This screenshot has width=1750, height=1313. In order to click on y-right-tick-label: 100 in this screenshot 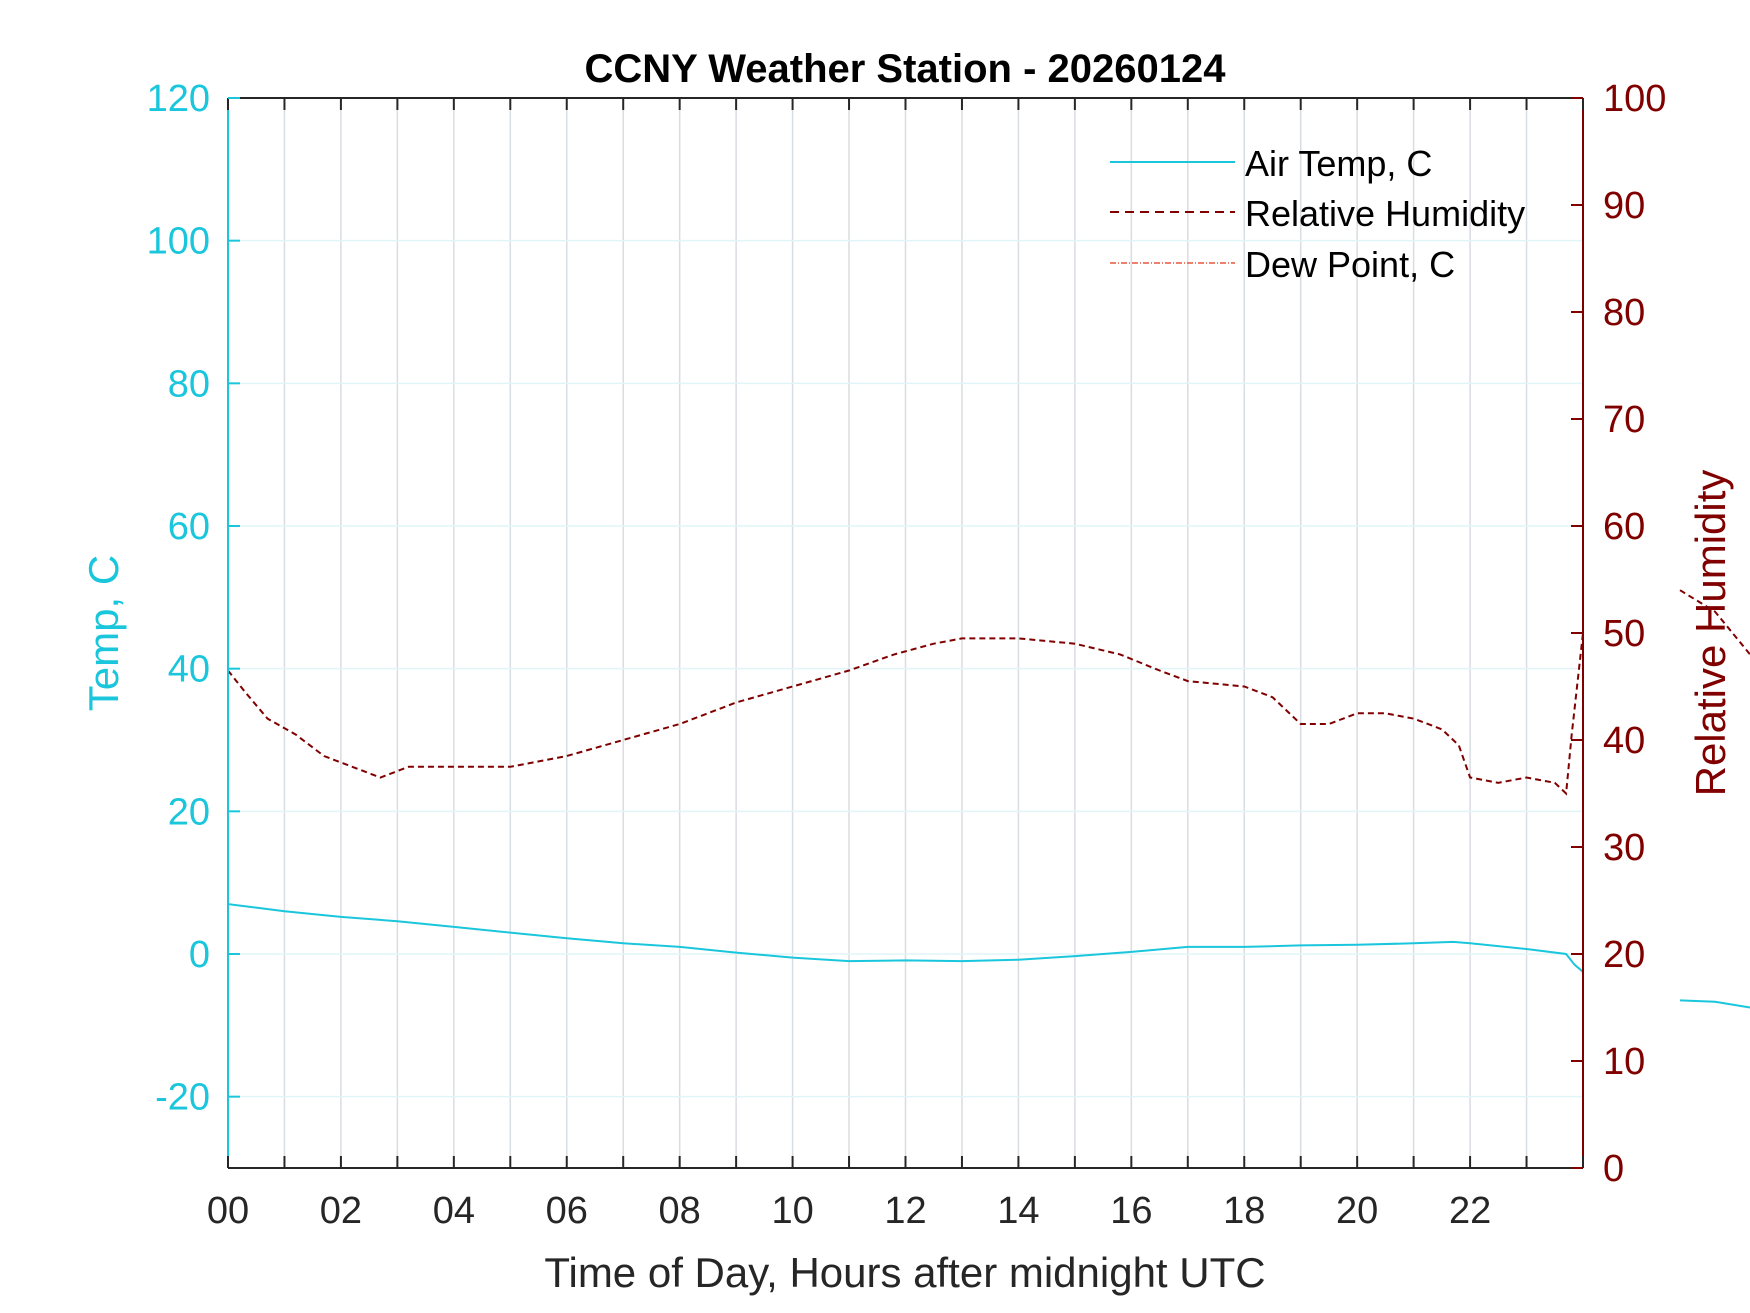, I will do `click(1634, 99)`.